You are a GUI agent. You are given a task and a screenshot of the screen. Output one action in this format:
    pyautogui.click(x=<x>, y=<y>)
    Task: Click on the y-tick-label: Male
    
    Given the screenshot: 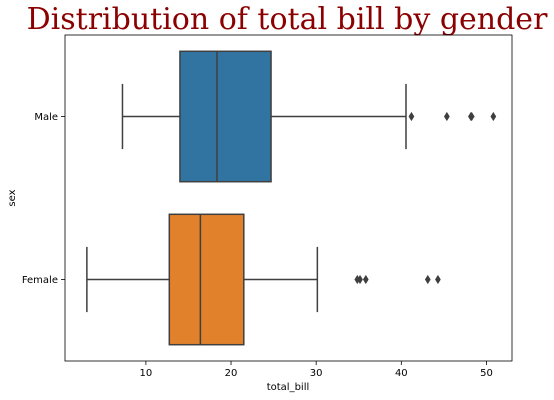 What is the action you would take?
    pyautogui.click(x=46, y=117)
    